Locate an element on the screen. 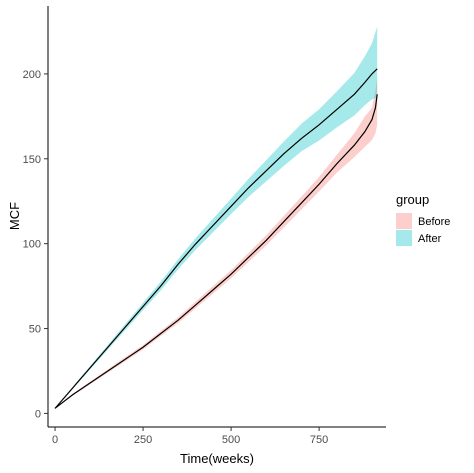 The width and height of the screenshot is (474, 473). y-tick-label: 0 is located at coordinates (38, 414).